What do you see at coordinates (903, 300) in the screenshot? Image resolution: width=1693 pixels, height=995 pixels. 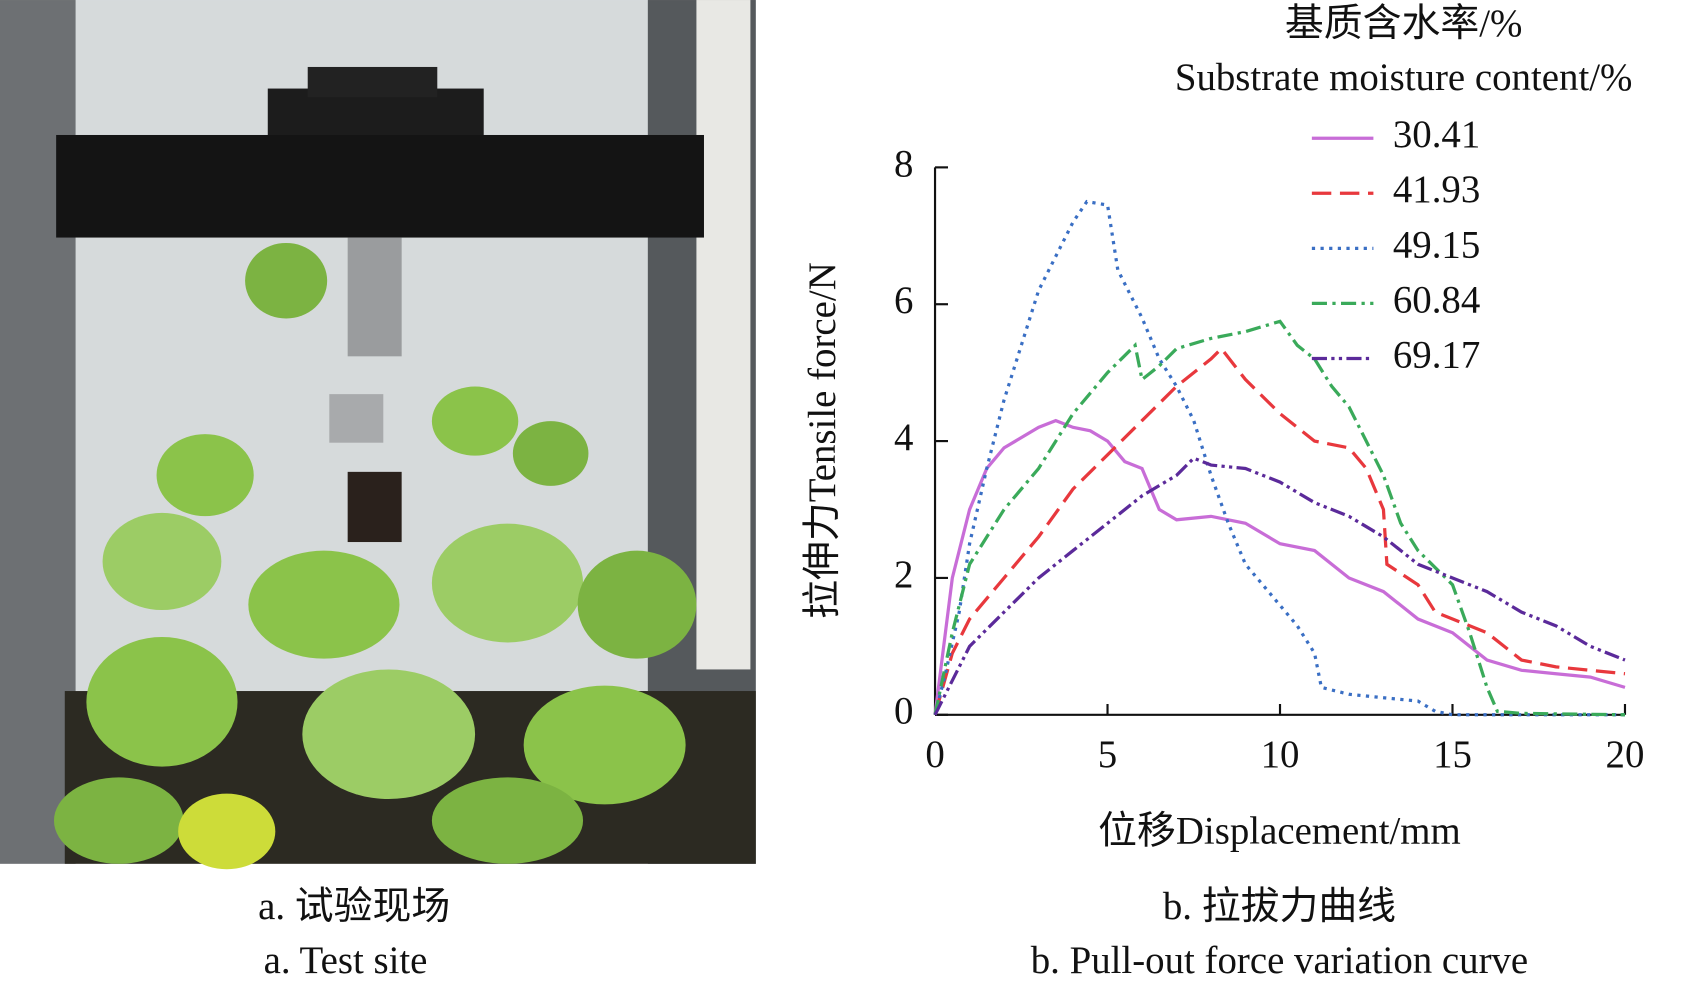 I see `y-tick-label: 6` at bounding box center [903, 300].